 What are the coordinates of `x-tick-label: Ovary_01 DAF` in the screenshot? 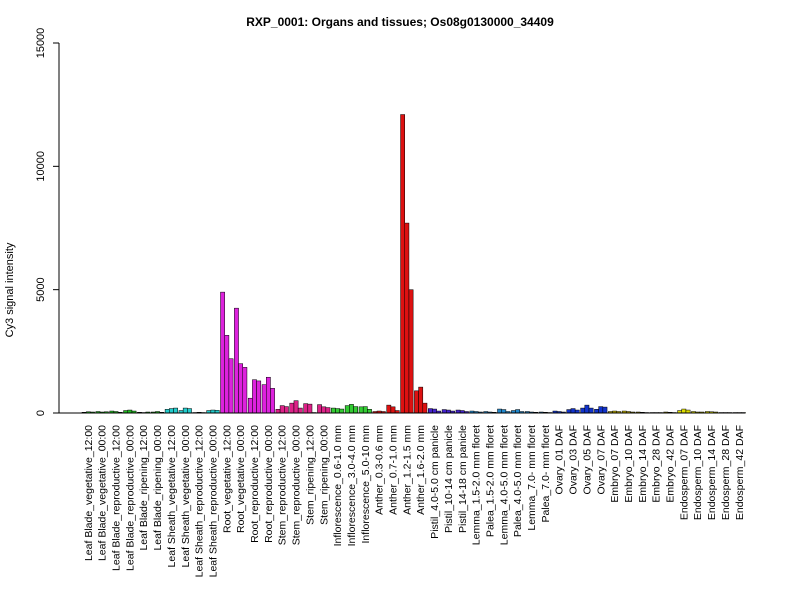 It's located at (560, 459).